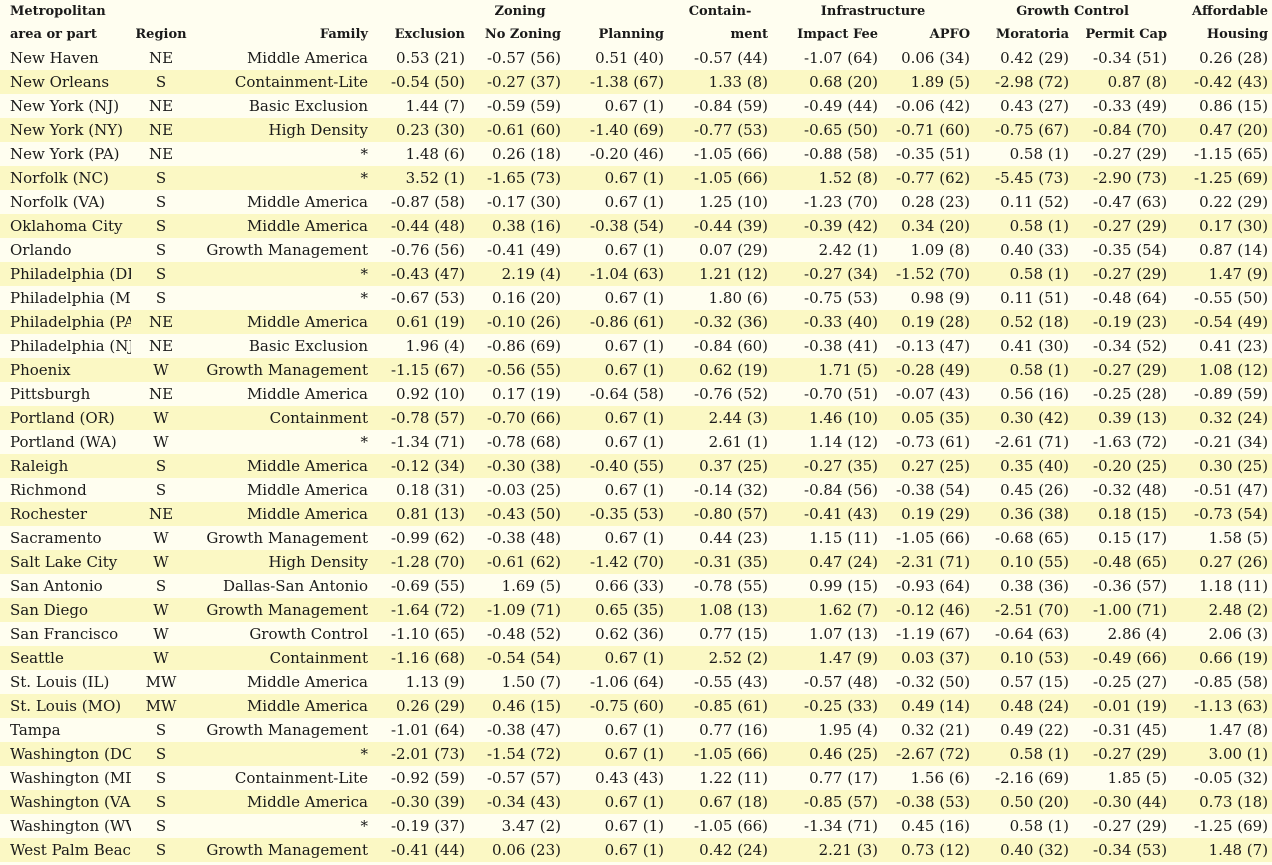 Image resolution: width=1272 pixels, height=865 pixels. What do you see at coordinates (841, 466) in the screenshot?
I see `cell-impact-fee: -0.27 (35)` at bounding box center [841, 466].